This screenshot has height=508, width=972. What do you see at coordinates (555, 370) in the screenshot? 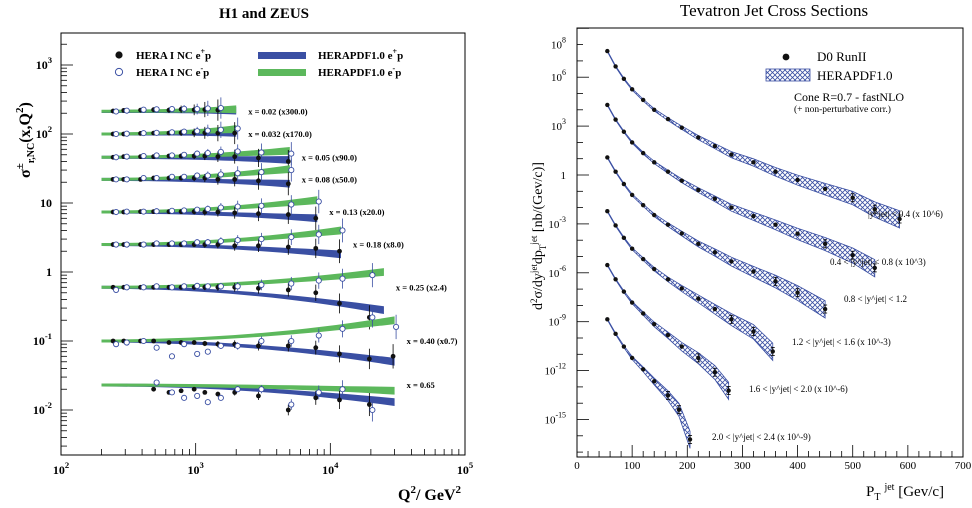
I see `right-y-tick-label: 10⁻¹²` at bounding box center [555, 370].